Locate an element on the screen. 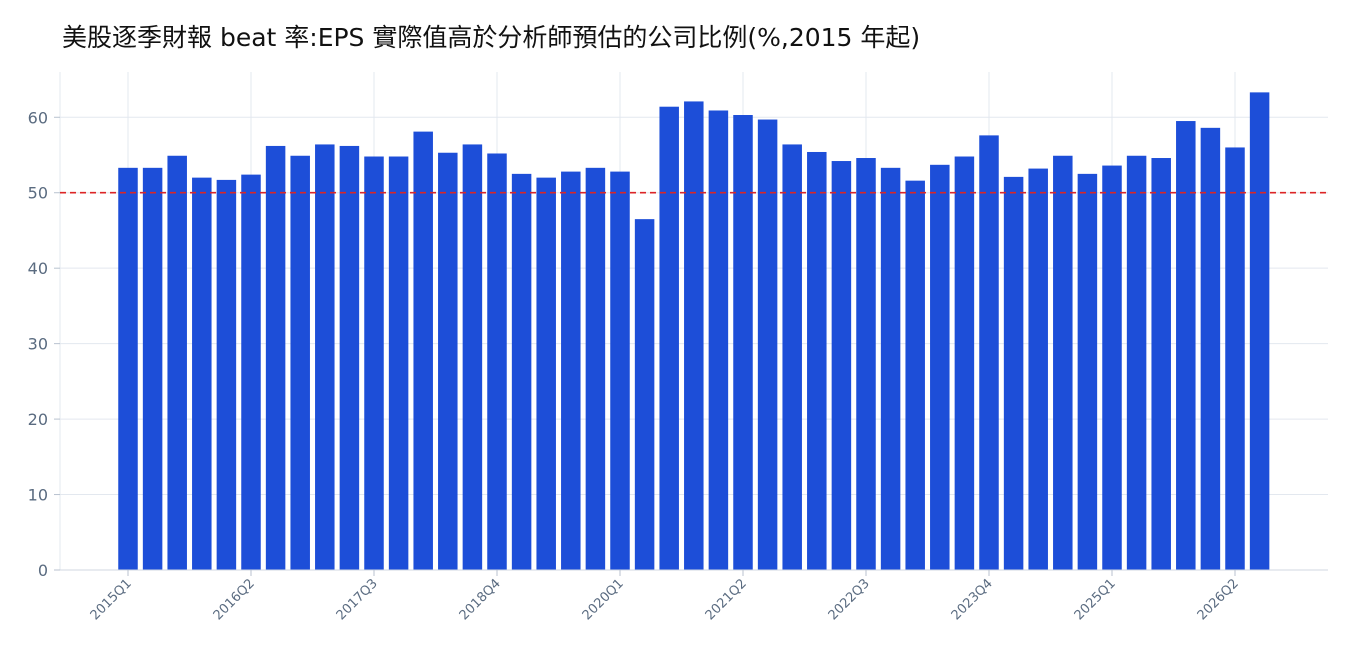  x-tick-label: 2016Q2 is located at coordinates (234, 599).